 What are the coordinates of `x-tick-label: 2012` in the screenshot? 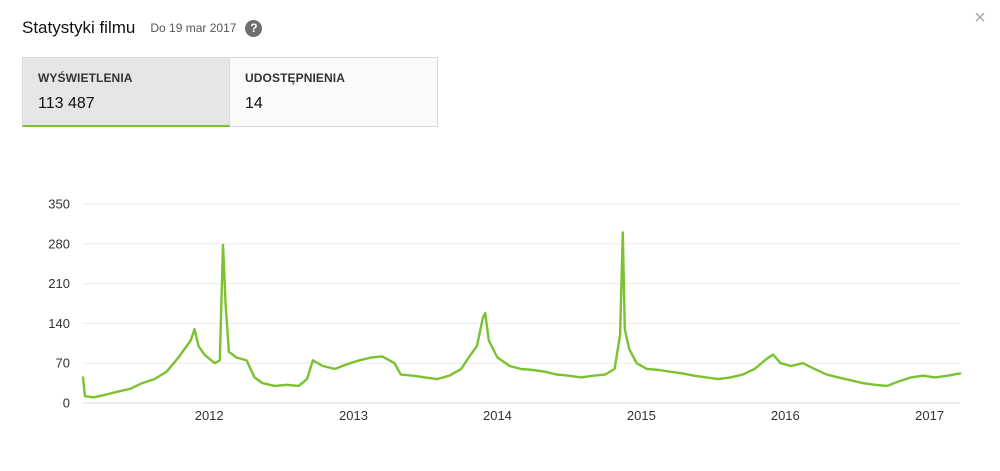 It's located at (209, 415).